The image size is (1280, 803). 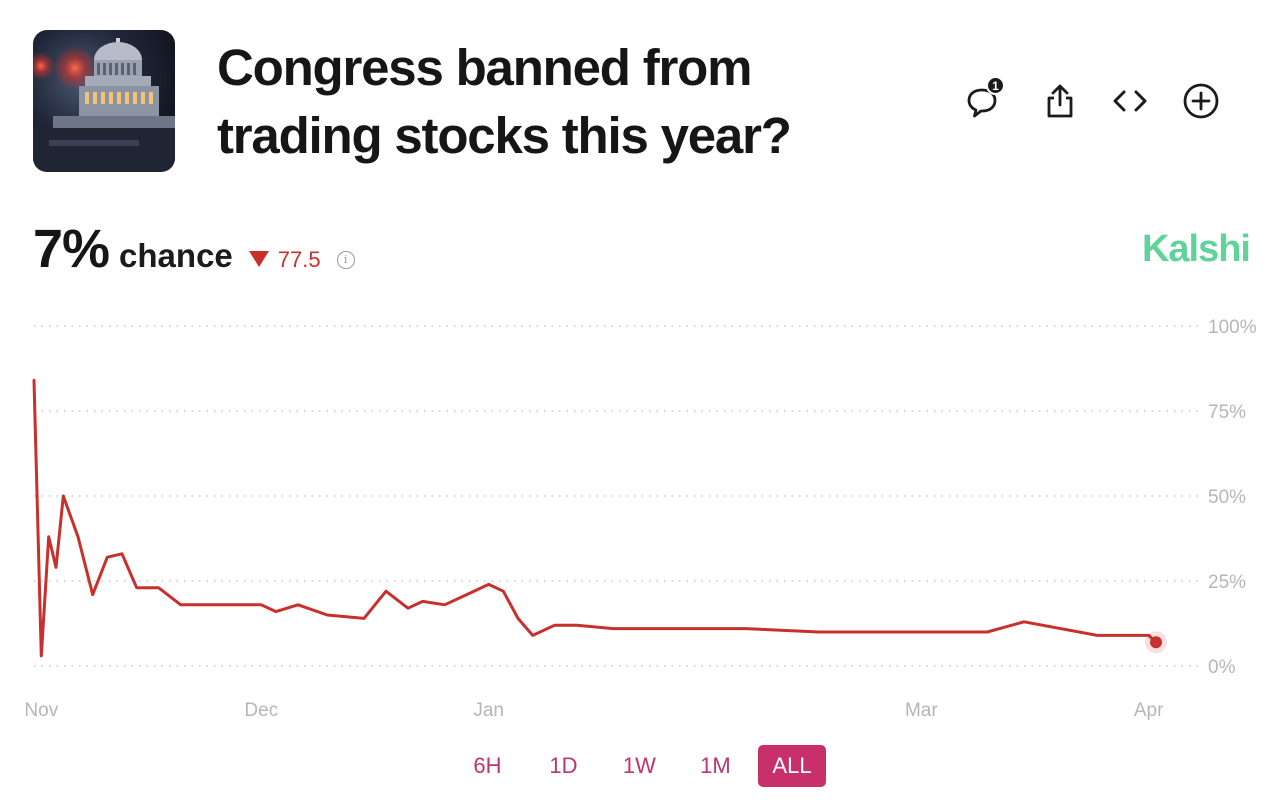 I want to click on x-tick-label: Nov, so click(x=41, y=710).